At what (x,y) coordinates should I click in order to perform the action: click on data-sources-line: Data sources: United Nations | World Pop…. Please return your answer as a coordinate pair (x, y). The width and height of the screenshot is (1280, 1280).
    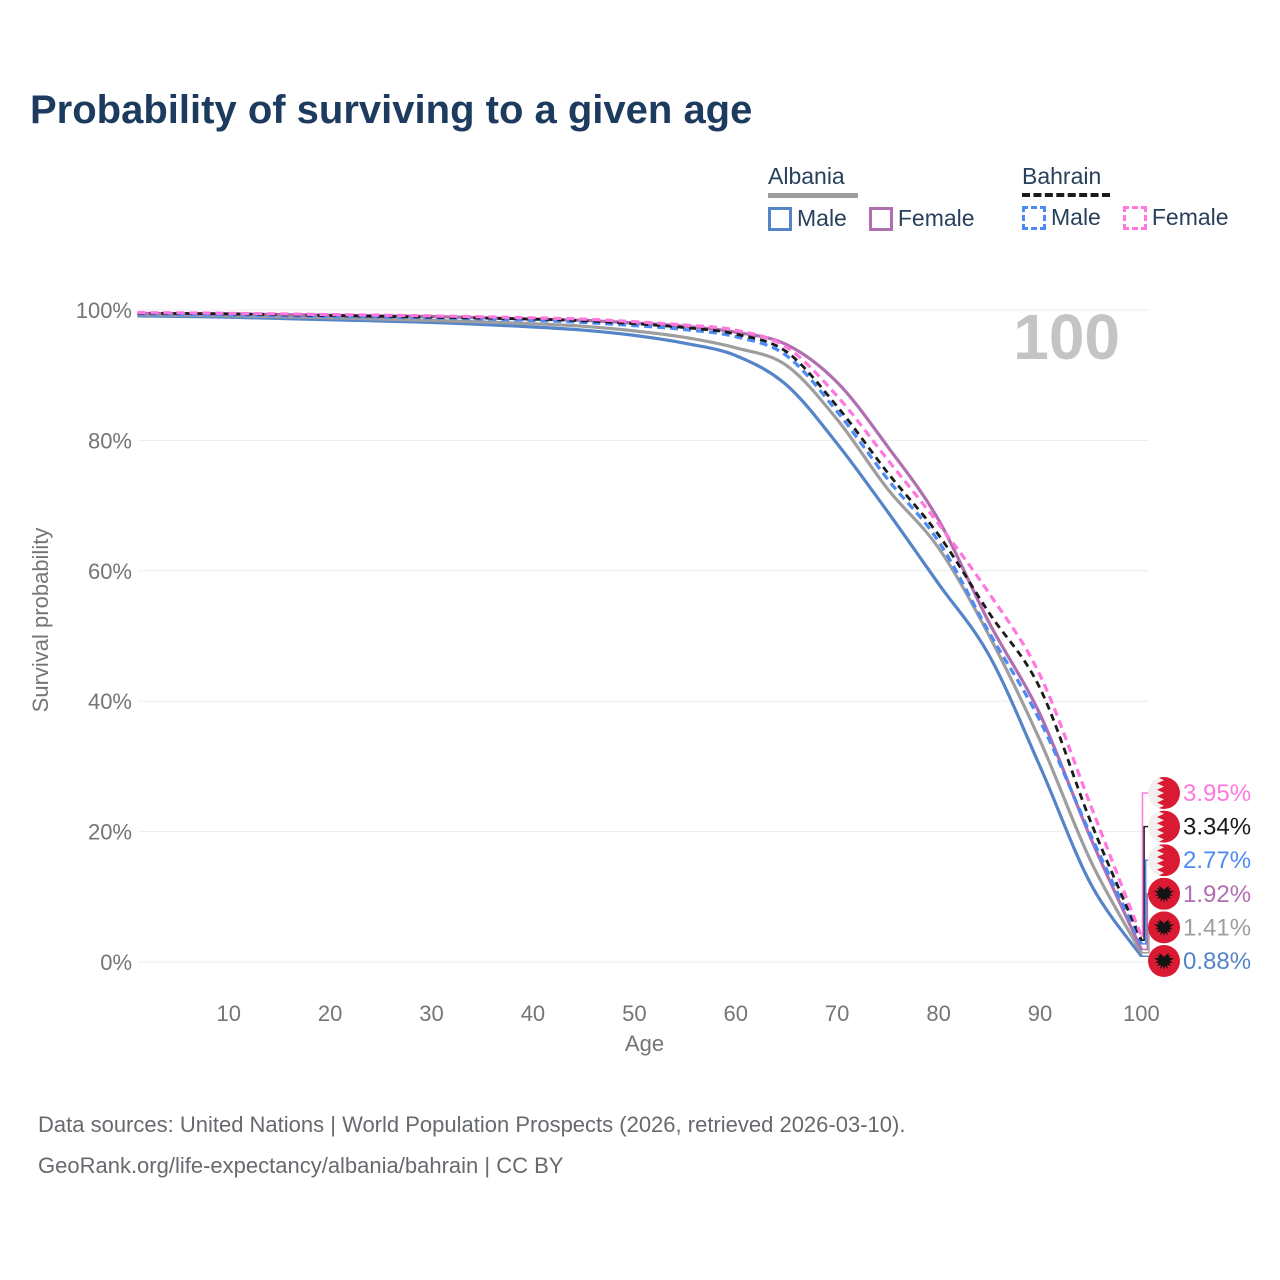
    Looking at the image, I should click on (472, 1124).